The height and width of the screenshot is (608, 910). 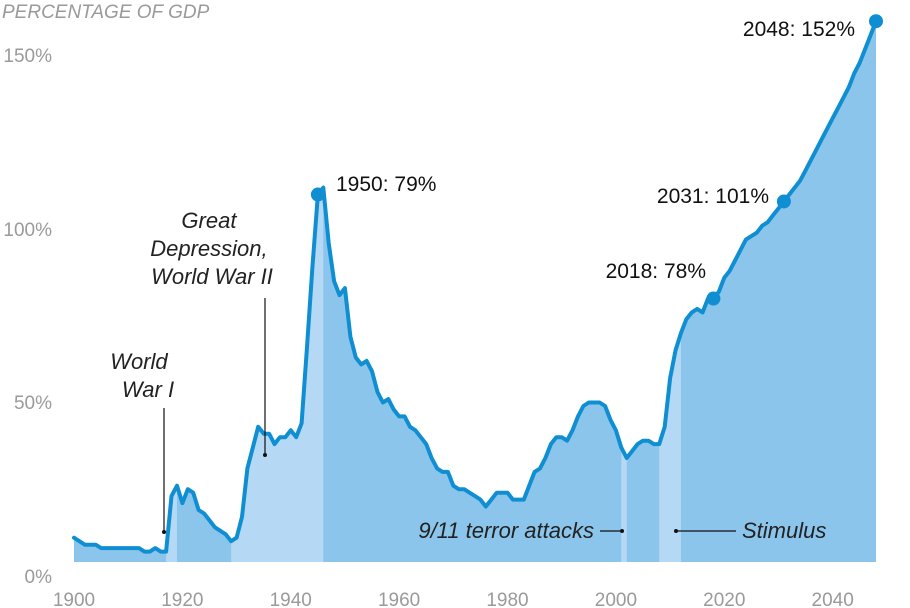 I want to click on annotation-wwi-line2: War I, so click(x=148, y=389).